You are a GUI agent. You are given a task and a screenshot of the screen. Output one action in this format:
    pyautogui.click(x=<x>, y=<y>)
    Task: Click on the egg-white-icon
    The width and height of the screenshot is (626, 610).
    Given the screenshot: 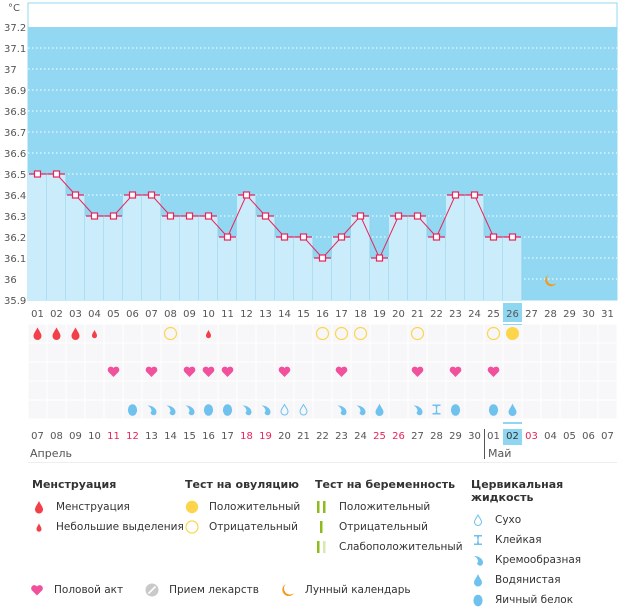 What is the action you would take?
    pyautogui.click(x=478, y=600)
    